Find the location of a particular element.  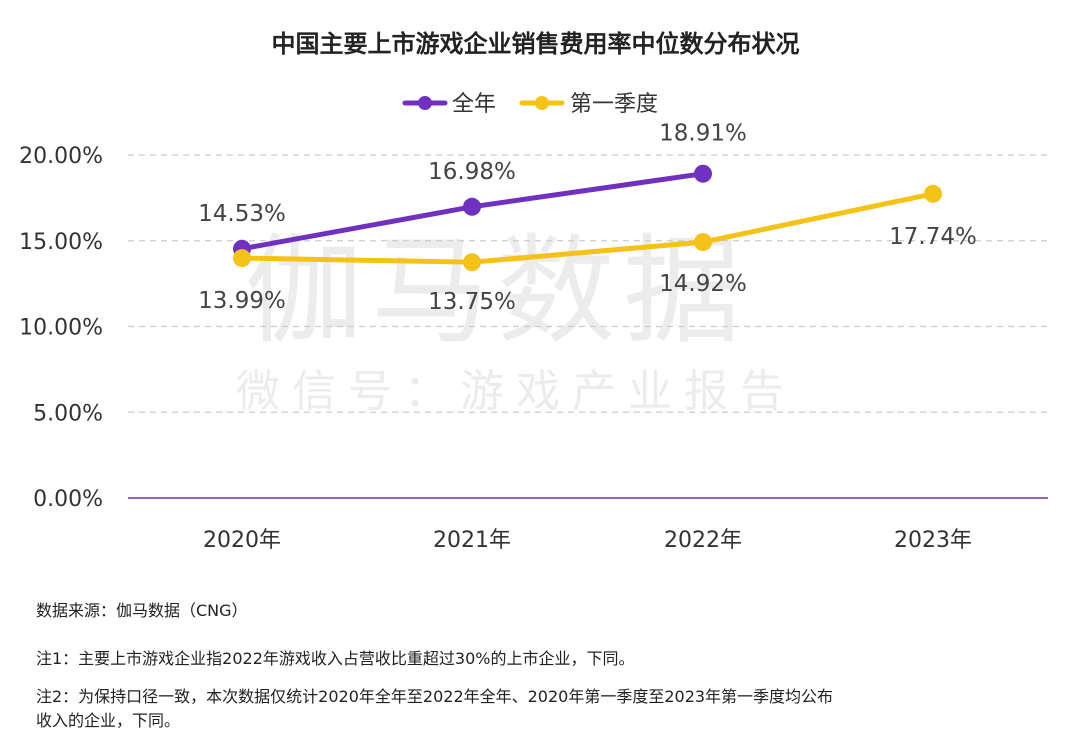

y-tick-label: 0.00% is located at coordinates (68, 499).